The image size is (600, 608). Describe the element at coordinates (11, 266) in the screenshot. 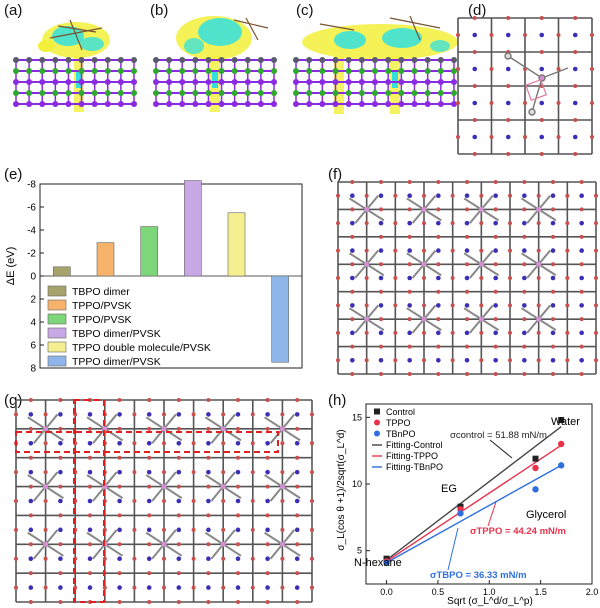

I see `y-axis-label: ΔE (eV)` at that location.